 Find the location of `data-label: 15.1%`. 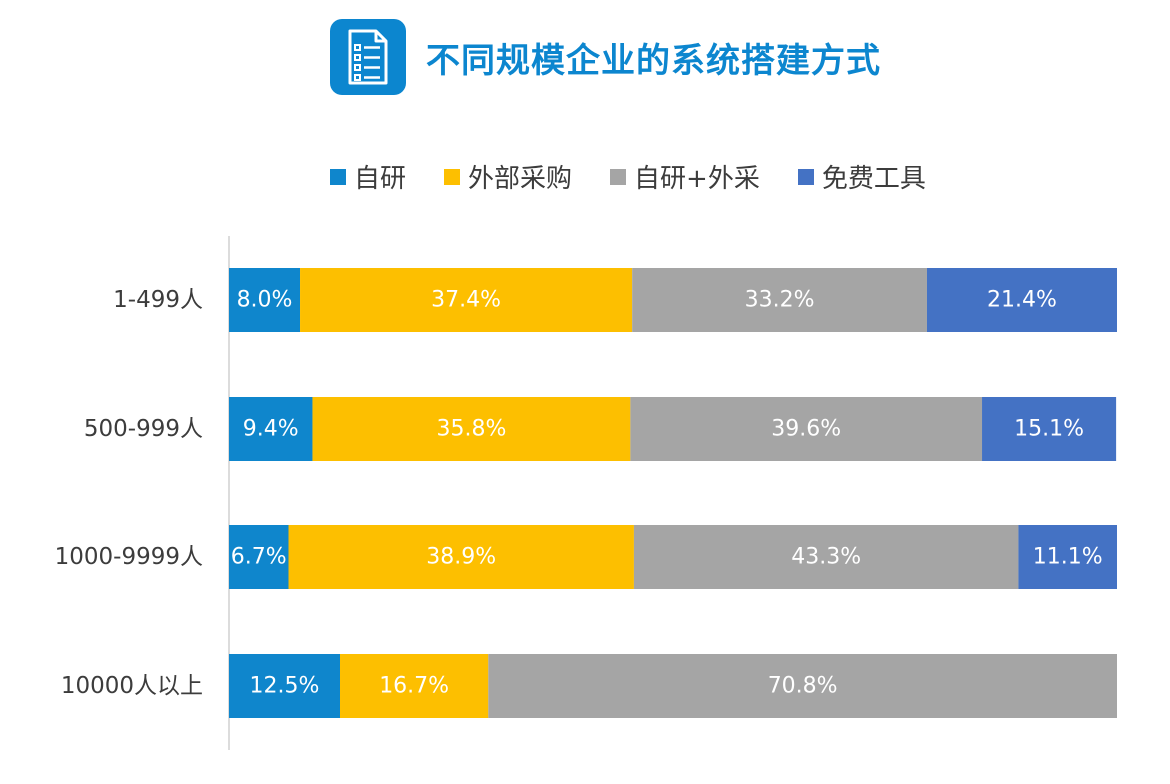

data-label: 15.1% is located at coordinates (1049, 429).